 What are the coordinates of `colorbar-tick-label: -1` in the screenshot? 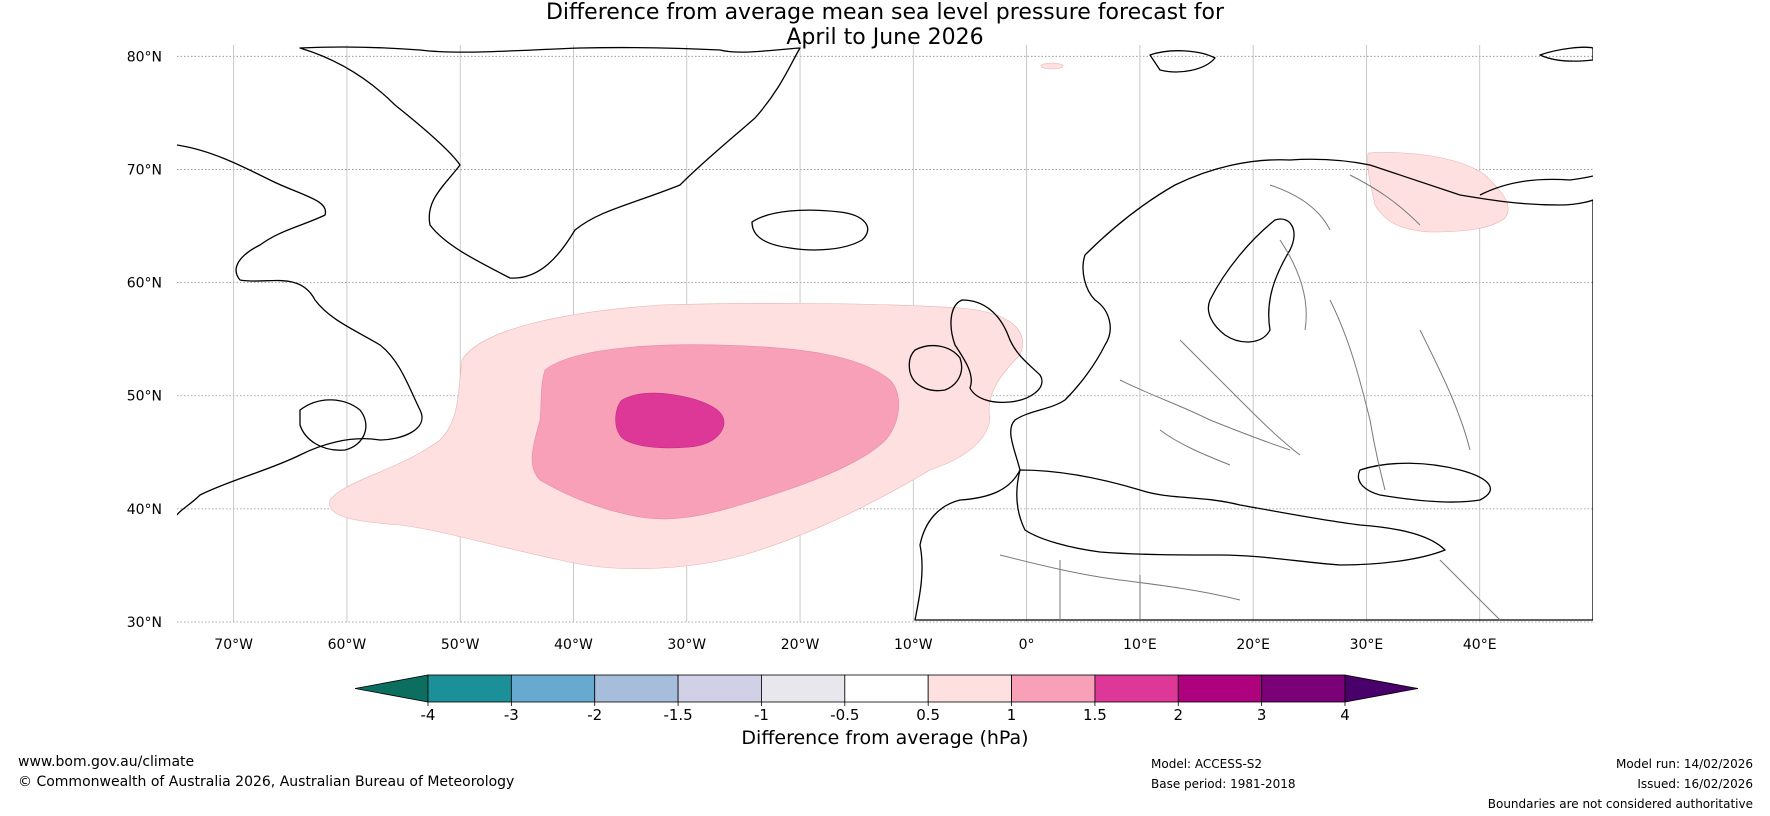 It's located at (761, 715).